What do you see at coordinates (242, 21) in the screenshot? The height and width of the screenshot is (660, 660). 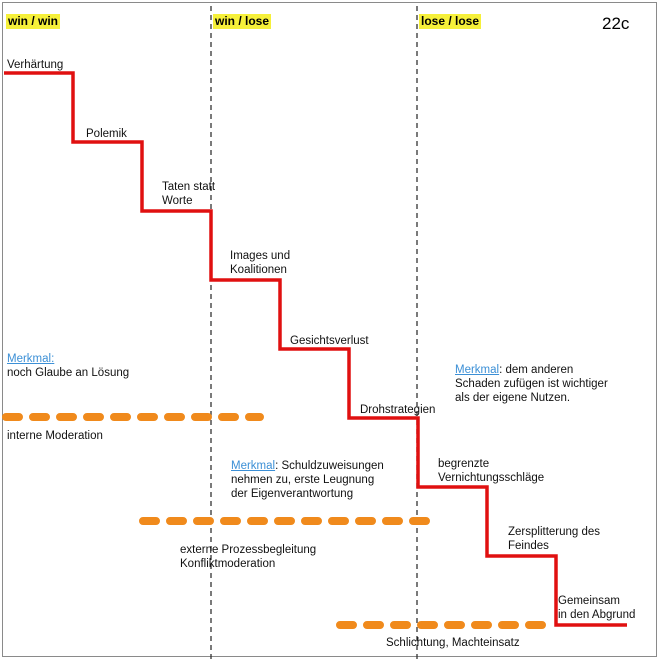 I see `zone-label-win-lose: win / lose` at bounding box center [242, 21].